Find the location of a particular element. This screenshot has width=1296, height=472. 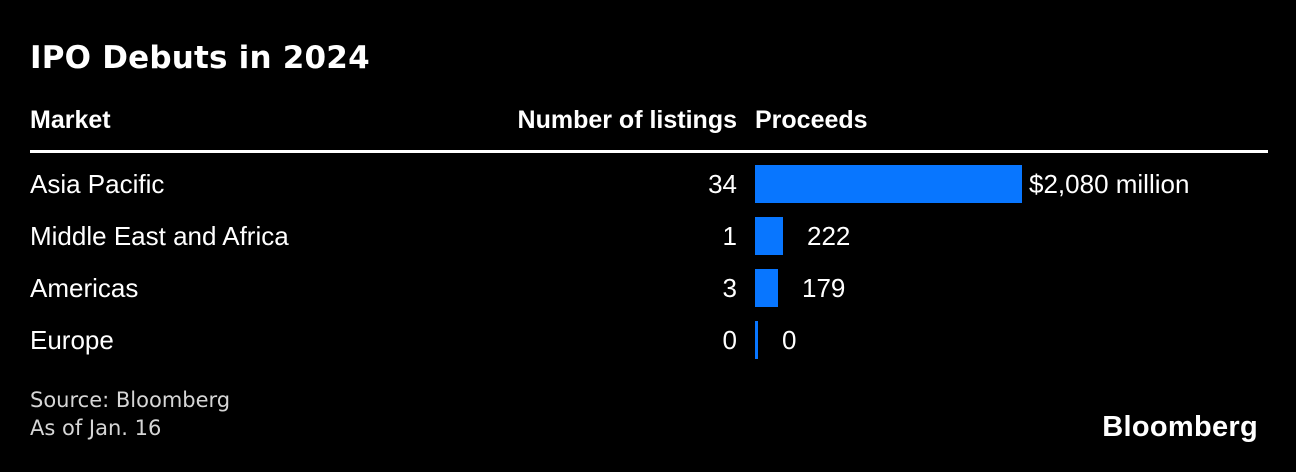

proceeds-value-label: 0 is located at coordinates (789, 339).